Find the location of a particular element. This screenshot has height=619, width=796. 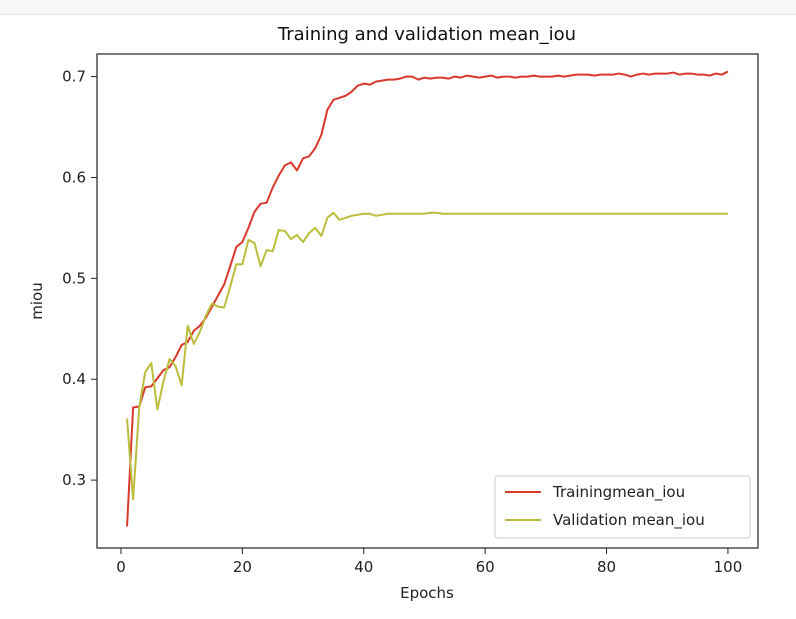

y-tick-label: 0.3 is located at coordinates (74, 480).